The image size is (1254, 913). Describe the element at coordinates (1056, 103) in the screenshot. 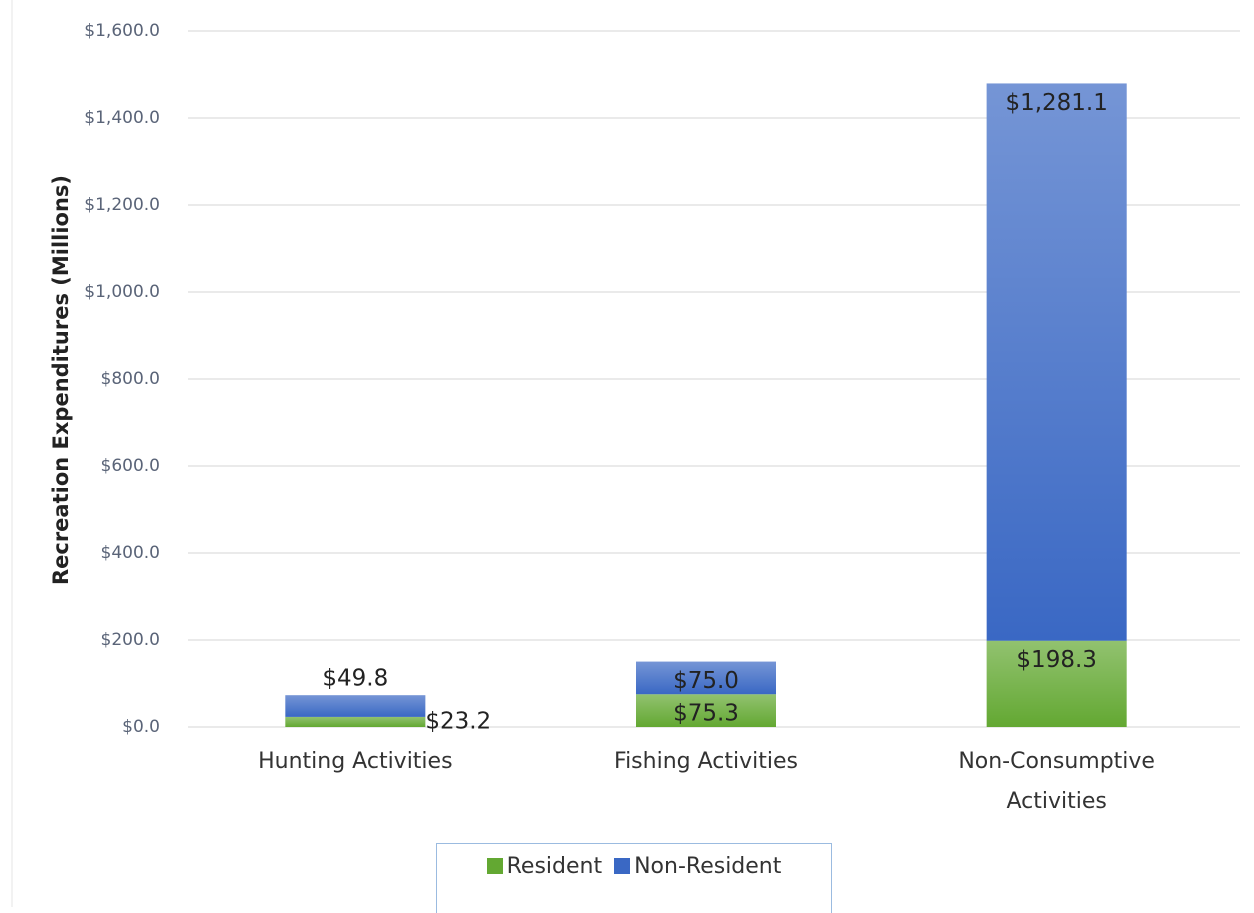

I see `data-label: $1,281.1` at that location.